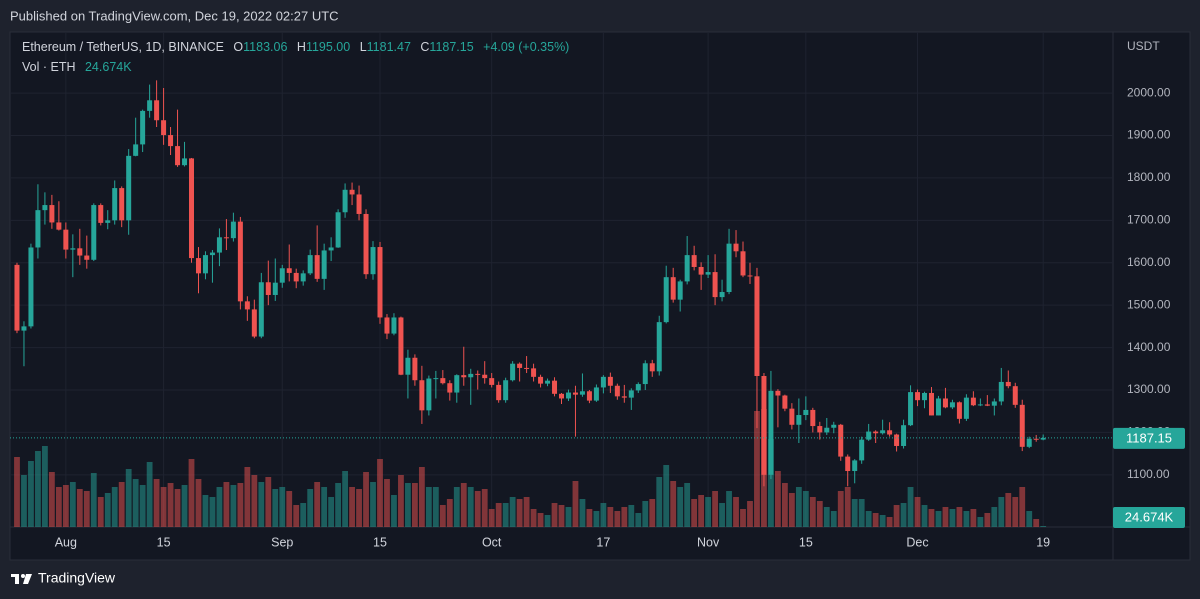  I want to click on y-tick-label: 1400.00, so click(1149, 347).